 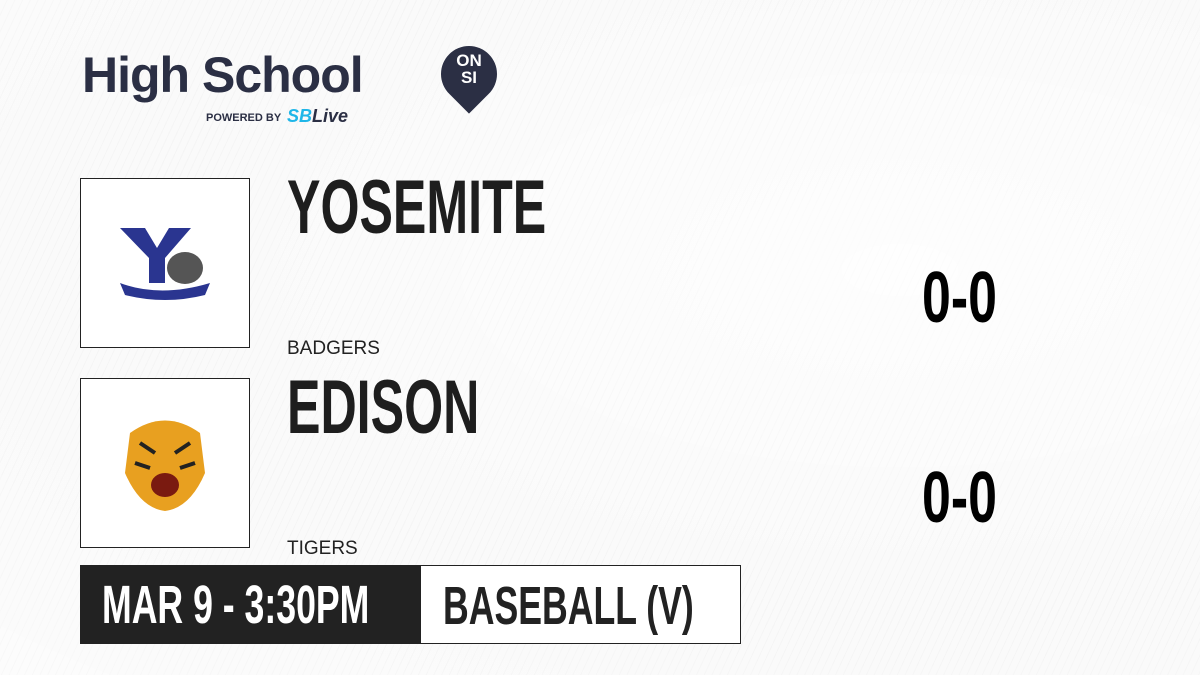 What do you see at coordinates (383, 407) in the screenshot?
I see `team-name-away: EDISON` at bounding box center [383, 407].